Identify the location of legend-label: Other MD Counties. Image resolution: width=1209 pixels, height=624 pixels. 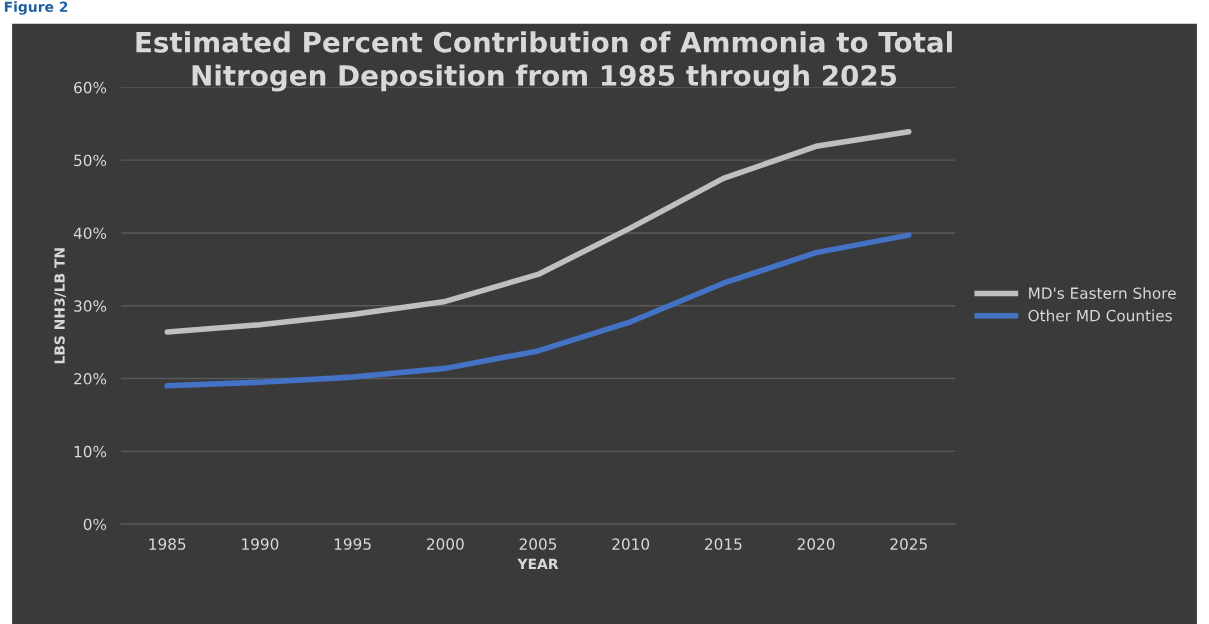
(1100, 315).